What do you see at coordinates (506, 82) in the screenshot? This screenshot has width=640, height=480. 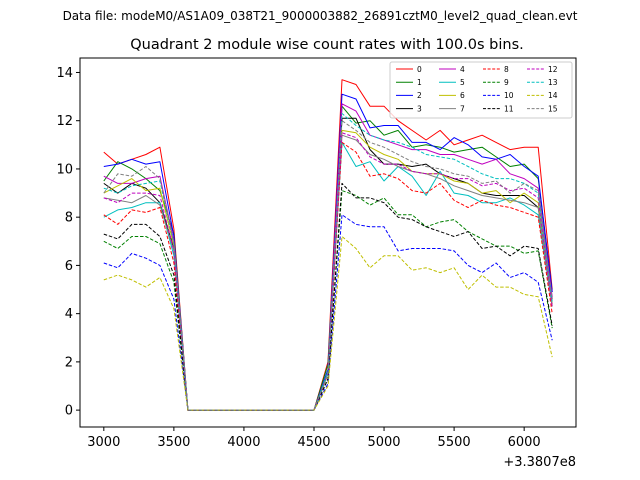 I see `legend-label-9: 9` at bounding box center [506, 82].